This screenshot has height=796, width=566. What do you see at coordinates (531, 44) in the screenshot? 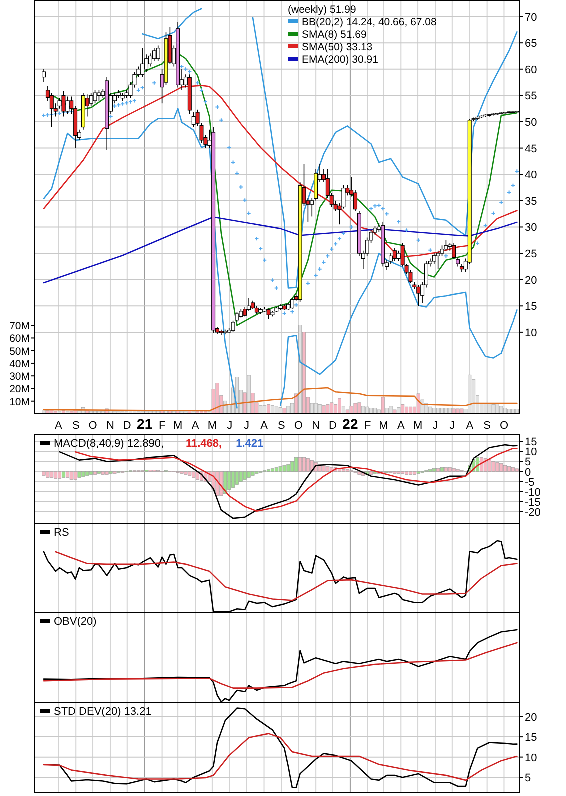
I see `y-tick-label: 65` at bounding box center [531, 44].